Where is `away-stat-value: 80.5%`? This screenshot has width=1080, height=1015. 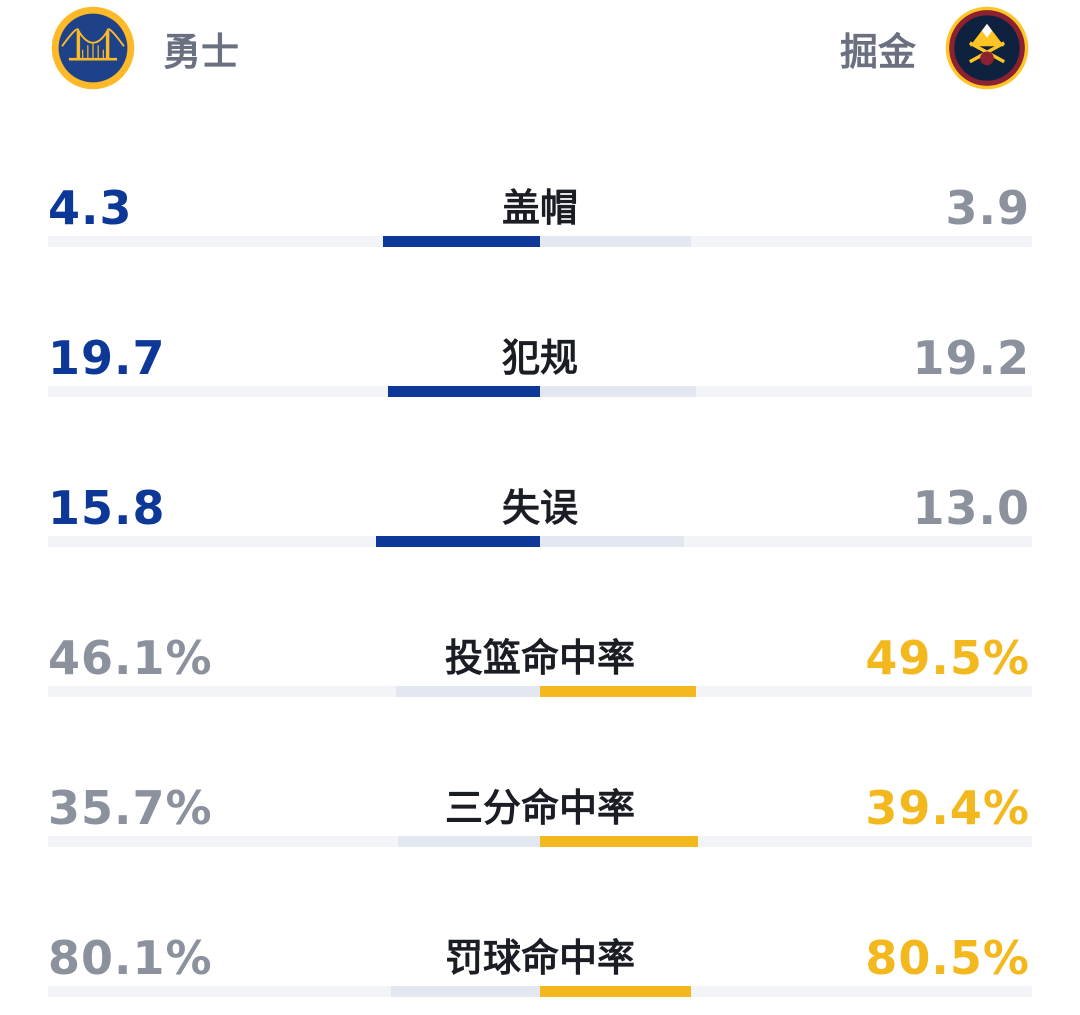 away-stat-value: 80.5% is located at coordinates (947, 958).